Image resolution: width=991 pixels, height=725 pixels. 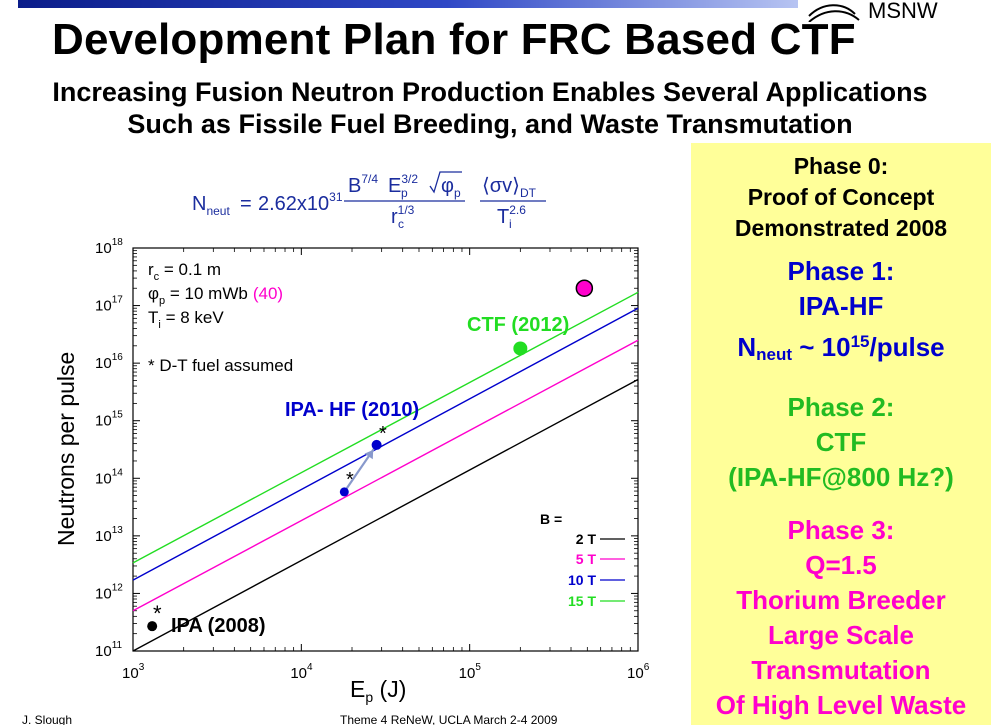 What do you see at coordinates (206, 293) in the screenshot?
I see `phi-value: = 10 mWb` at bounding box center [206, 293].